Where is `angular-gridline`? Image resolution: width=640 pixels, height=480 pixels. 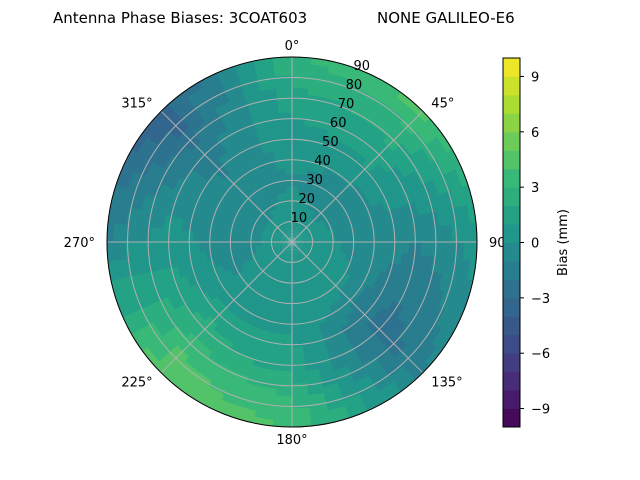
angular-gridline is located at coordinates (357, 176).